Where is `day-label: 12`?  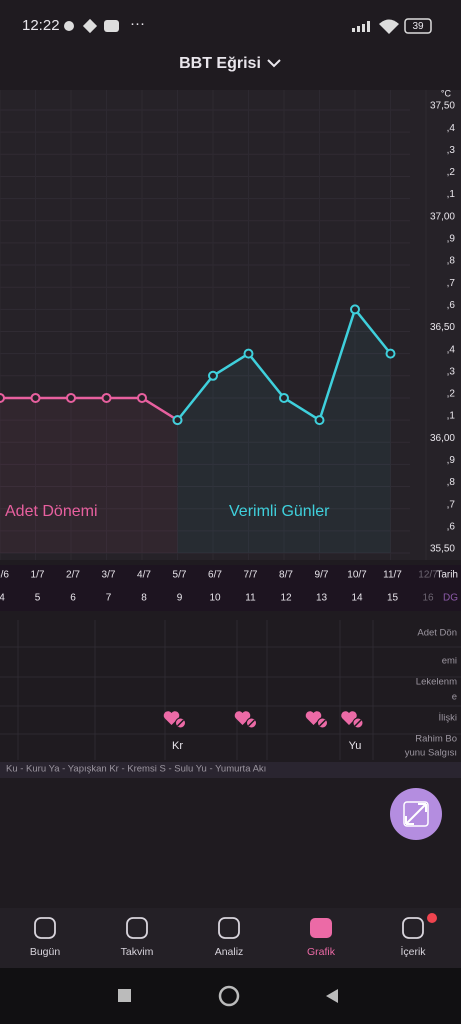
day-label: 12 is located at coordinates (286, 598).